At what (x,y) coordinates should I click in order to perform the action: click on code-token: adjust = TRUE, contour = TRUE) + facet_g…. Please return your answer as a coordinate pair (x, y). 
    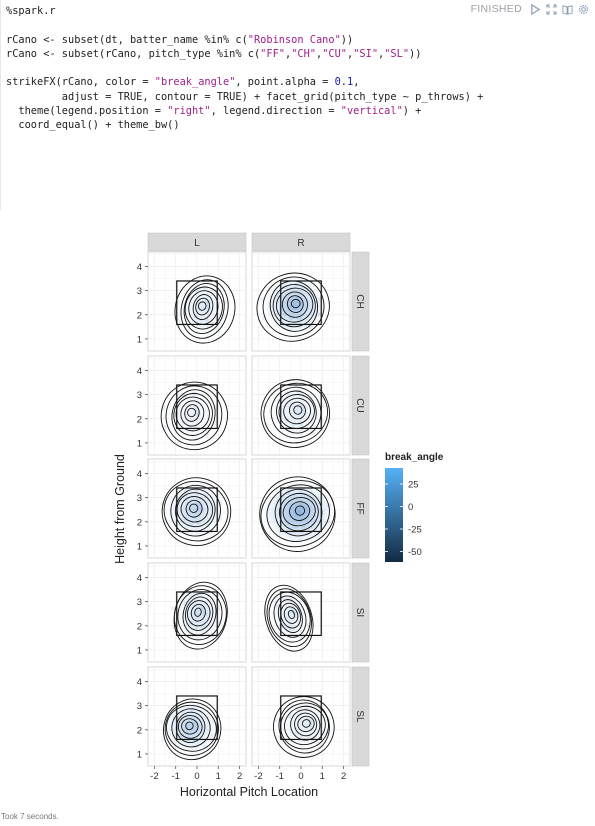
    Looking at the image, I should click on (245, 96).